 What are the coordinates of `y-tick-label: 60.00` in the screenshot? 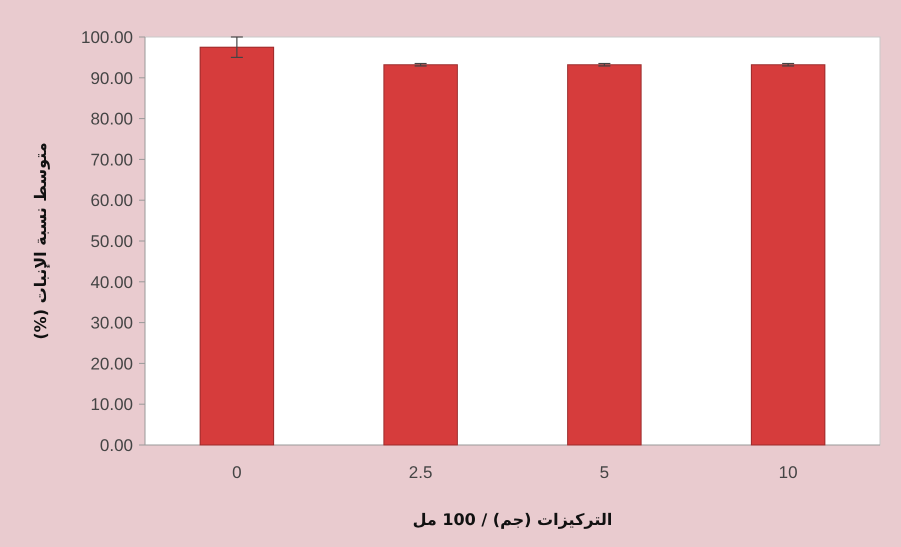 It's located at (111, 200).